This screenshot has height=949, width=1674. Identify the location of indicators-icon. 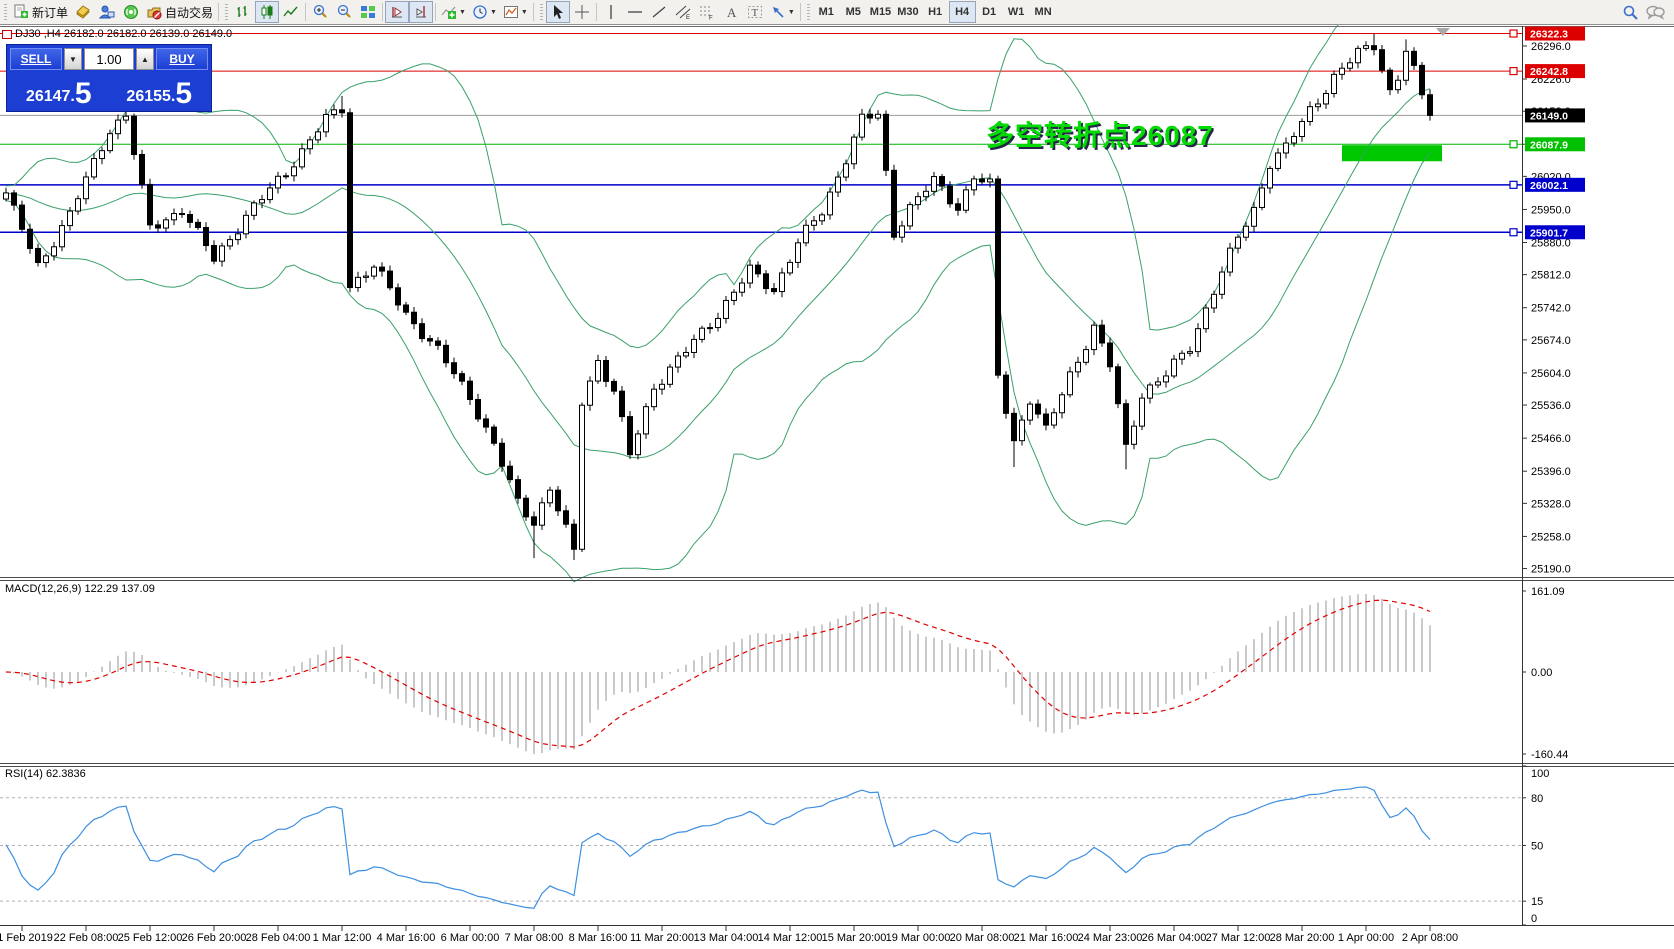
(449, 12).